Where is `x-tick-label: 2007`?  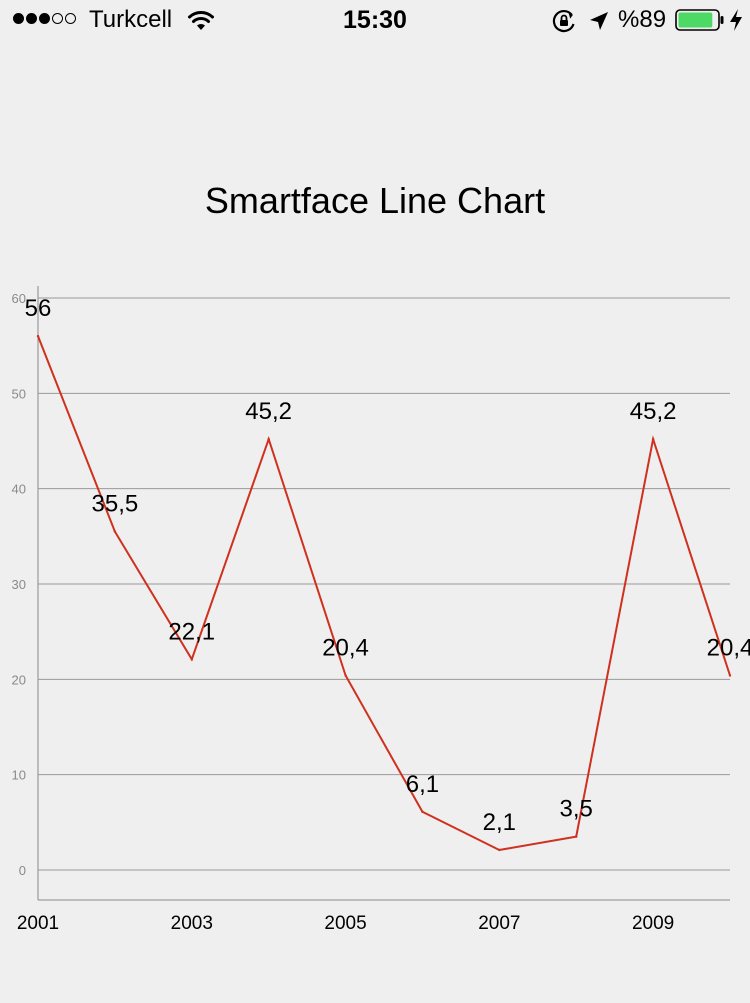
x-tick-label: 2007 is located at coordinates (499, 923).